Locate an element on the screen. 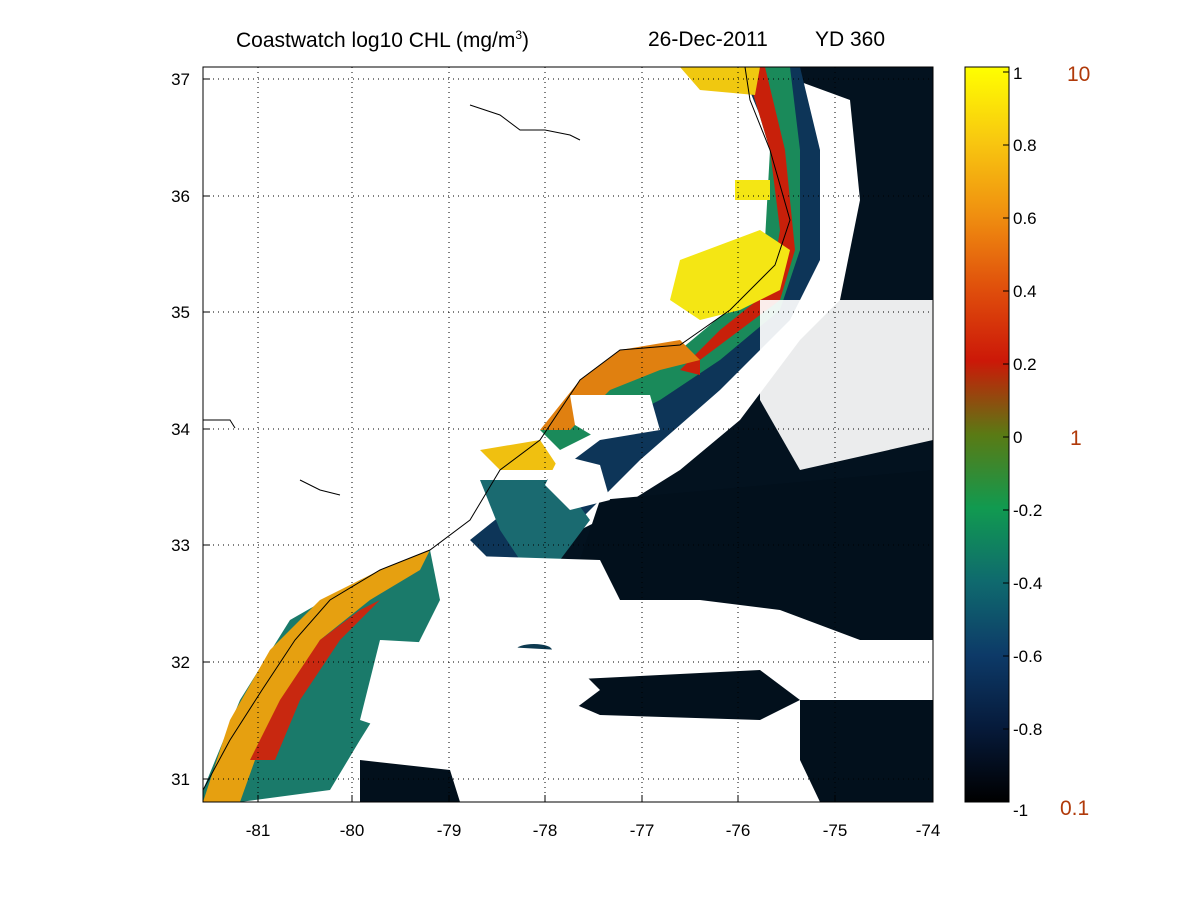  lon-tick-label: -79 is located at coordinates (449, 830).